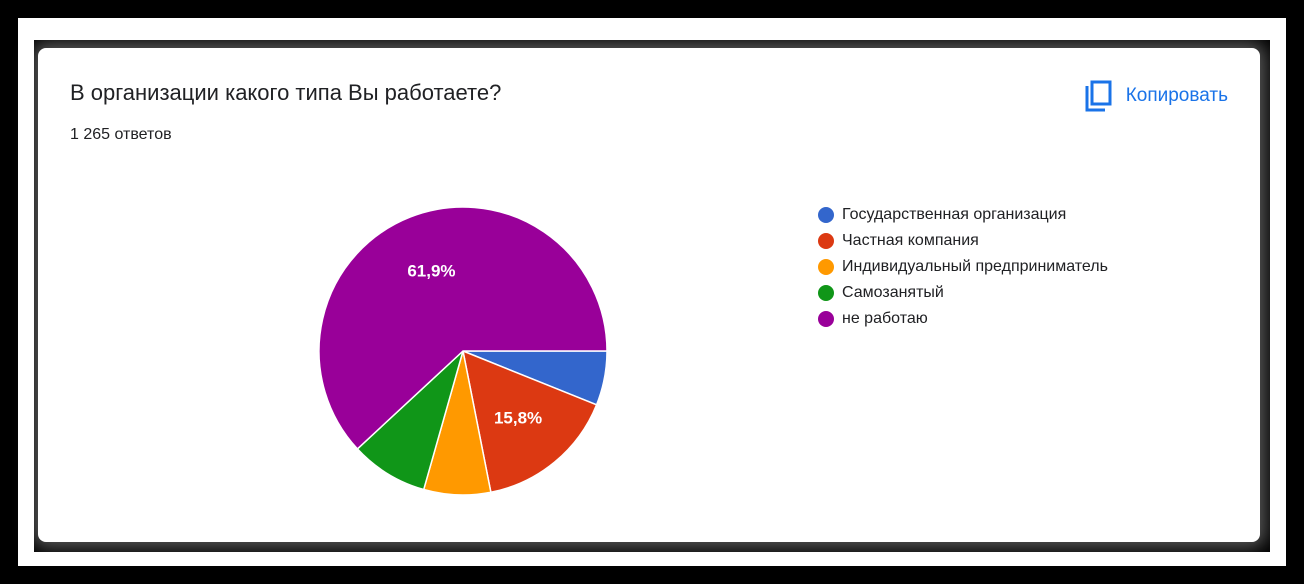  I want to click on legend-item: Государственная организация, so click(963, 215).